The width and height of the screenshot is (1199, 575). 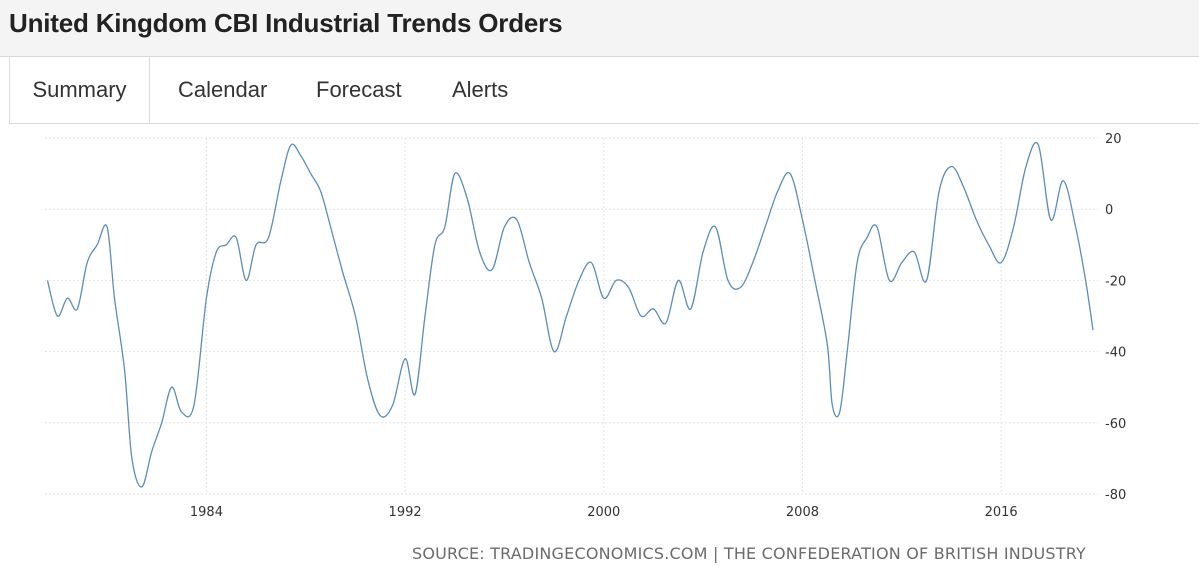 I want to click on tab-bar: Summary Calendar Forecast Alerts, so click(x=604, y=90).